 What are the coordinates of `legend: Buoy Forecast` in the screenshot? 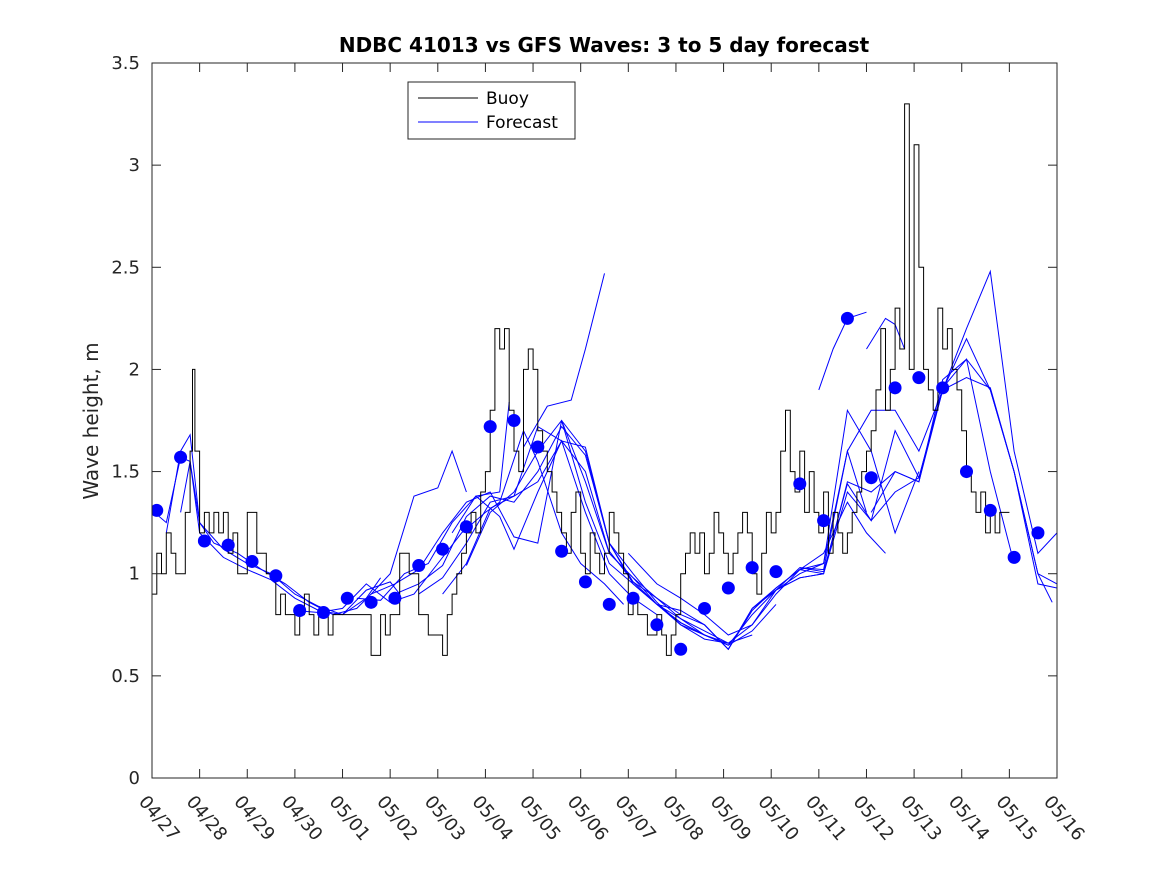 It's located at (491, 110).